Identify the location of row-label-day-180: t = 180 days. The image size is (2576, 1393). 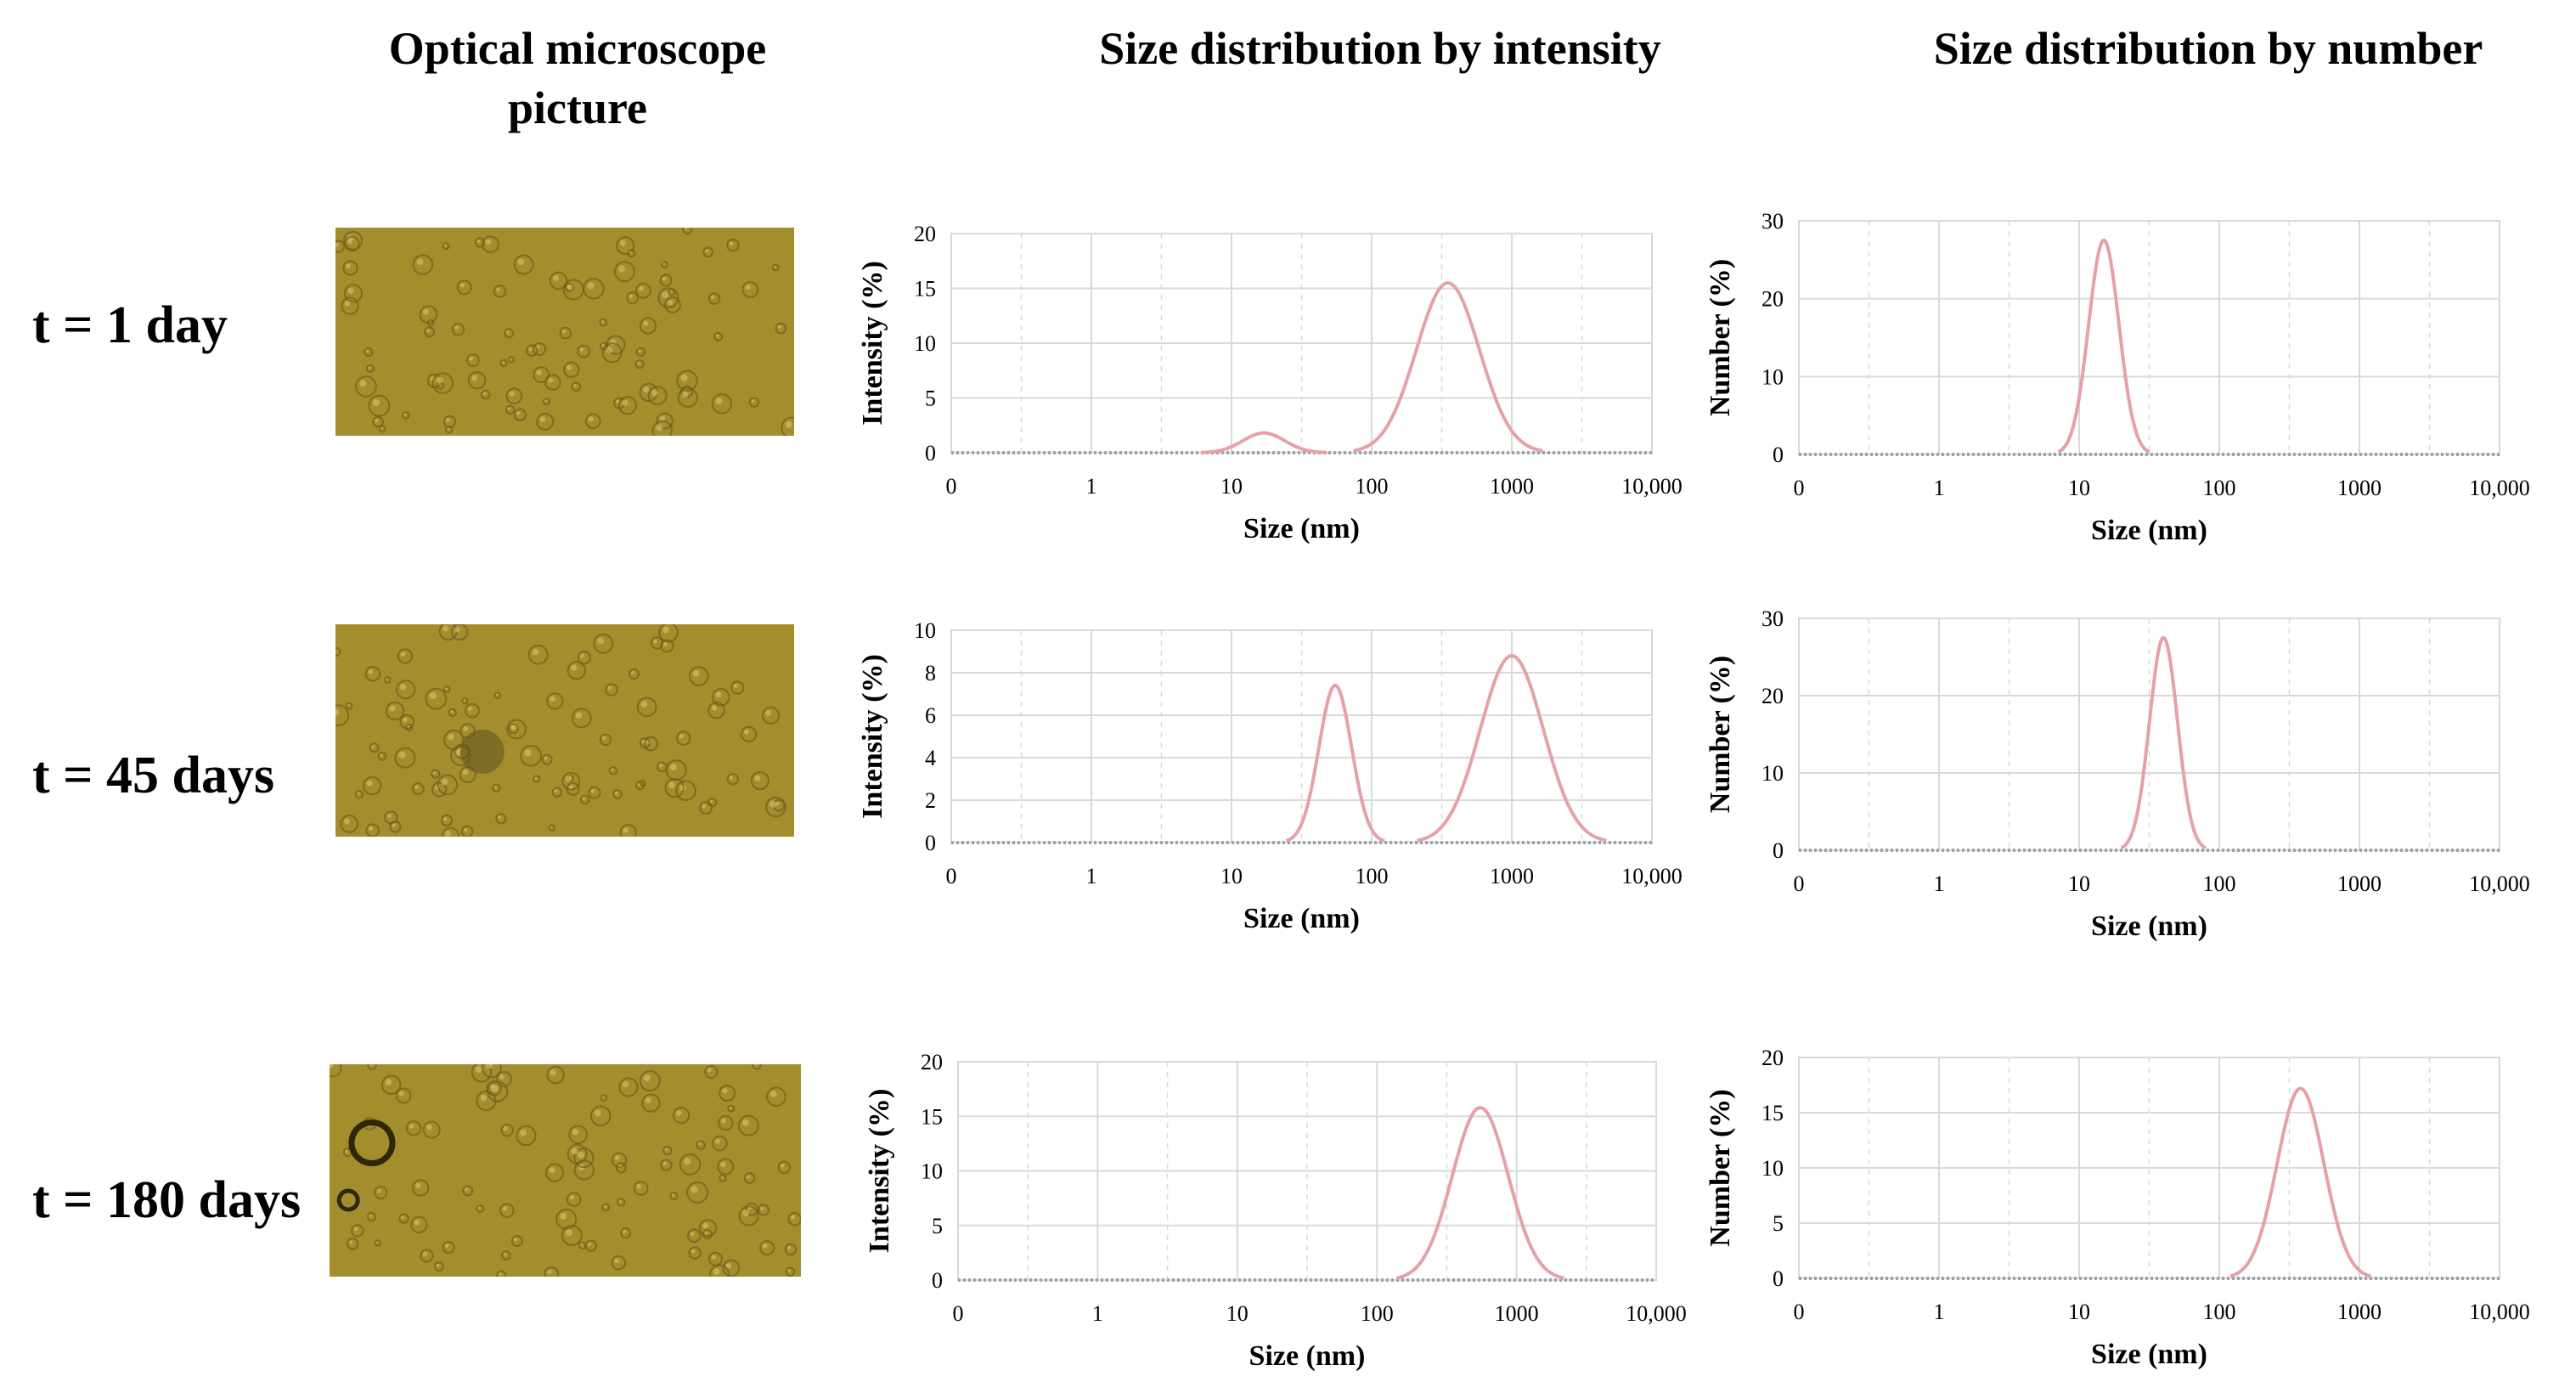
(167, 1200).